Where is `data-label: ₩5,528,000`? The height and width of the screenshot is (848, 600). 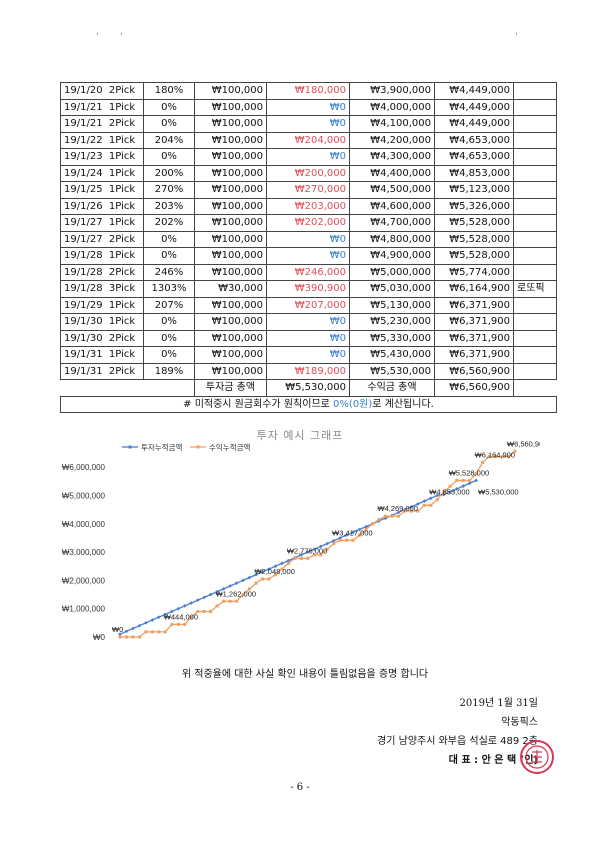 data-label: ₩5,528,000 is located at coordinates (469, 473).